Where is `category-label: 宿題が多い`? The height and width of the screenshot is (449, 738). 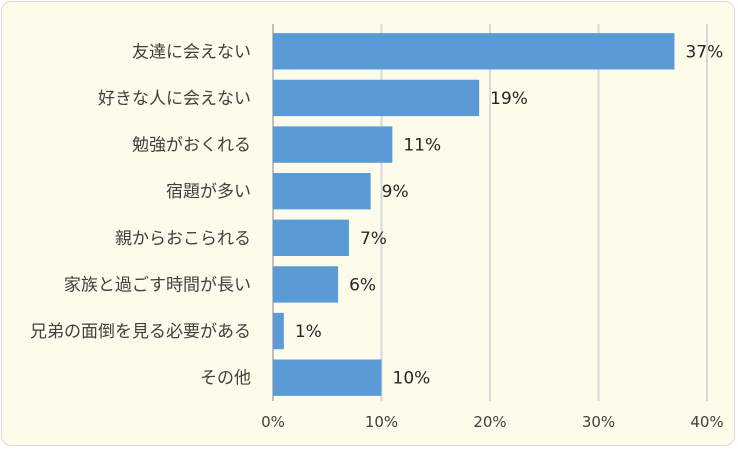
category-label: 宿題が多い is located at coordinates (208, 192).